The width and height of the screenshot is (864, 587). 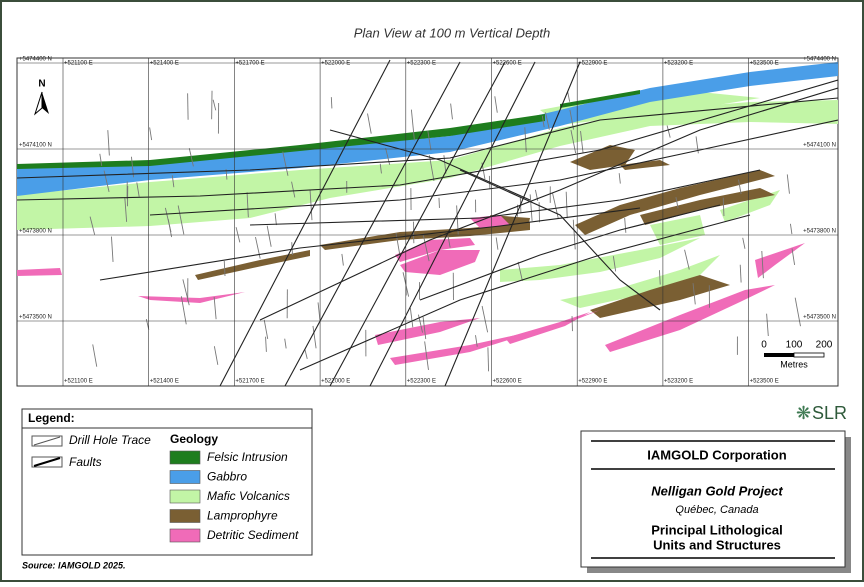 I want to click on north-label: N, so click(x=41, y=84).